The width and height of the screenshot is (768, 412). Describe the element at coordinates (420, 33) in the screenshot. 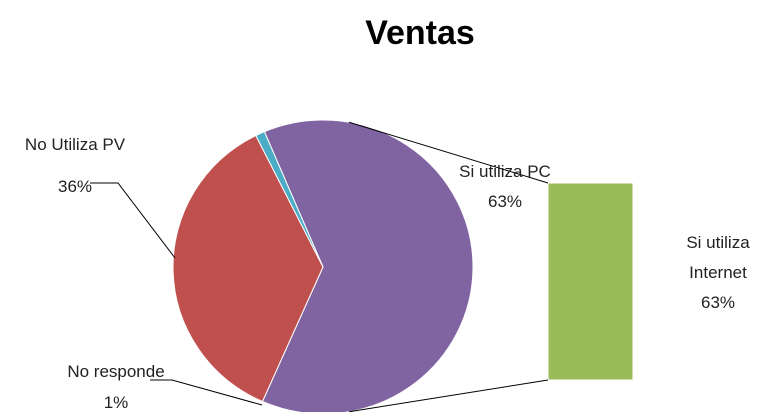

I see `chart-title: Ventas` at that location.